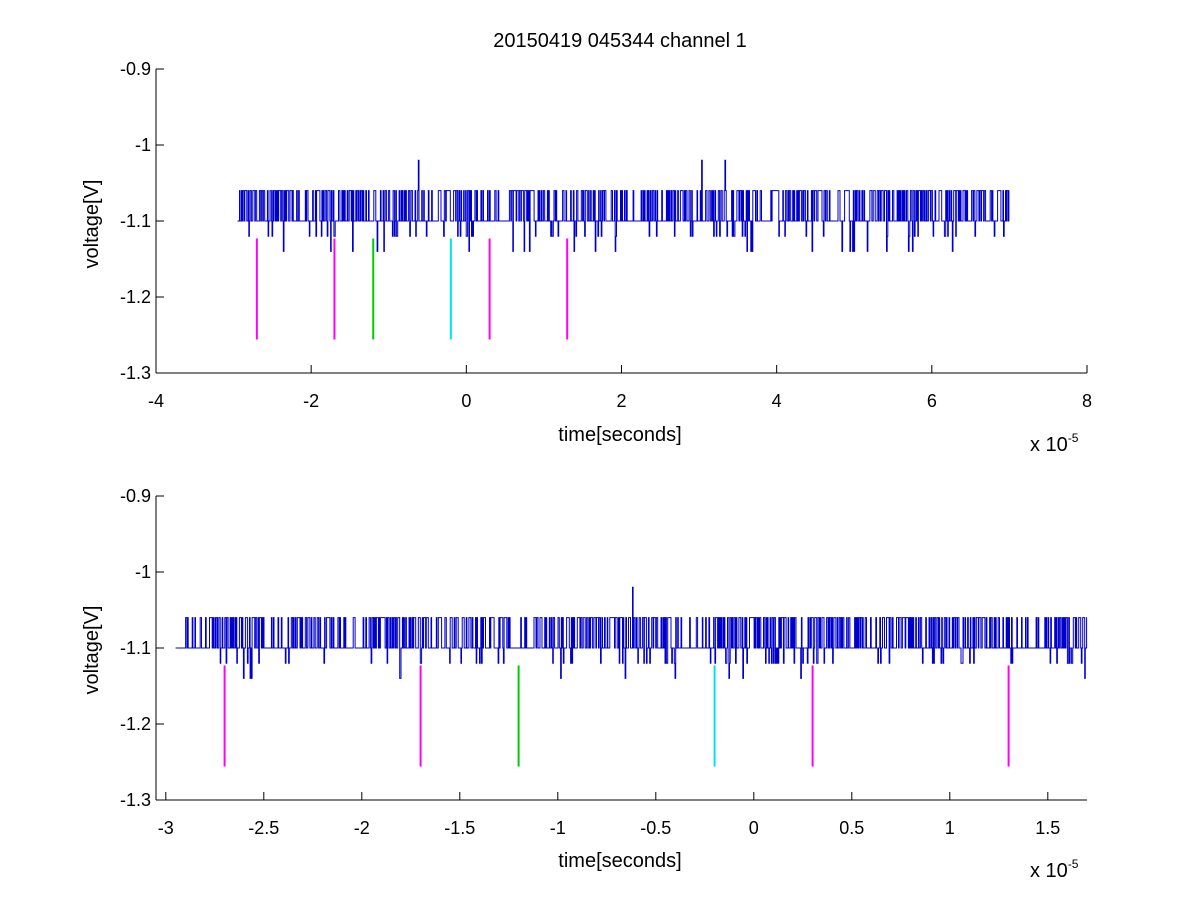  I want to click on bottom-axes-y-ticks: -1.3 -1.2 -1.1 -1 -0.9, so click(142, 648).